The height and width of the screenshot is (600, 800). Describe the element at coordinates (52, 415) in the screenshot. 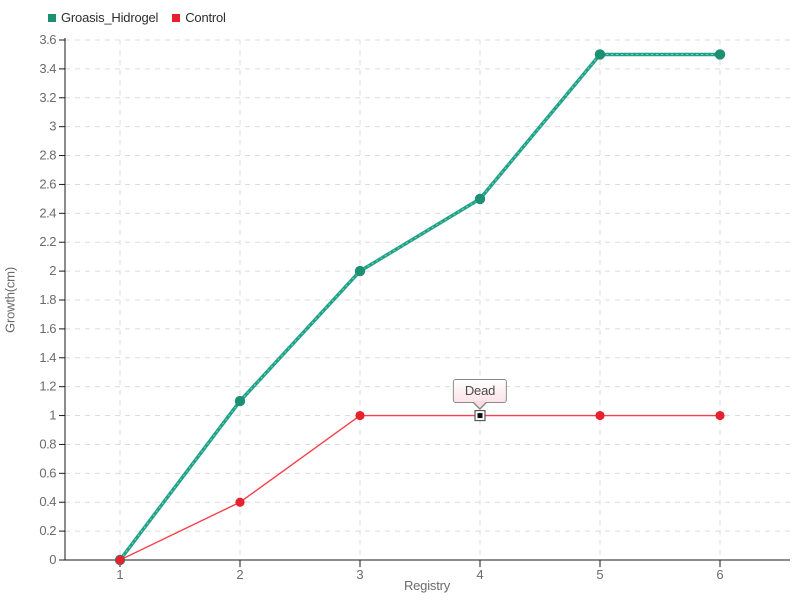

I see `y-tick-label: 1` at that location.